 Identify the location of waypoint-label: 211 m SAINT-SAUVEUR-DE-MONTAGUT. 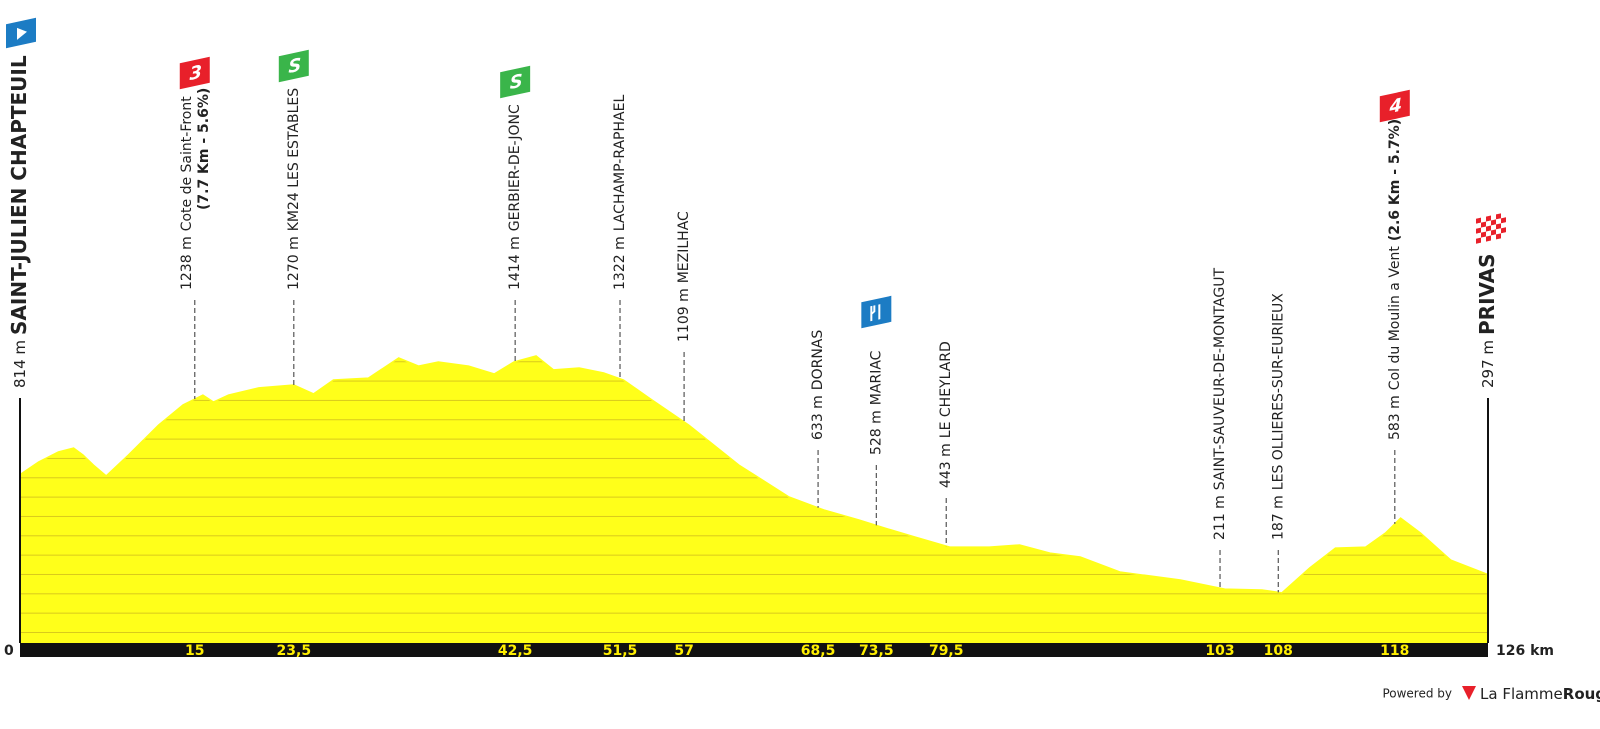
(1220, 404).